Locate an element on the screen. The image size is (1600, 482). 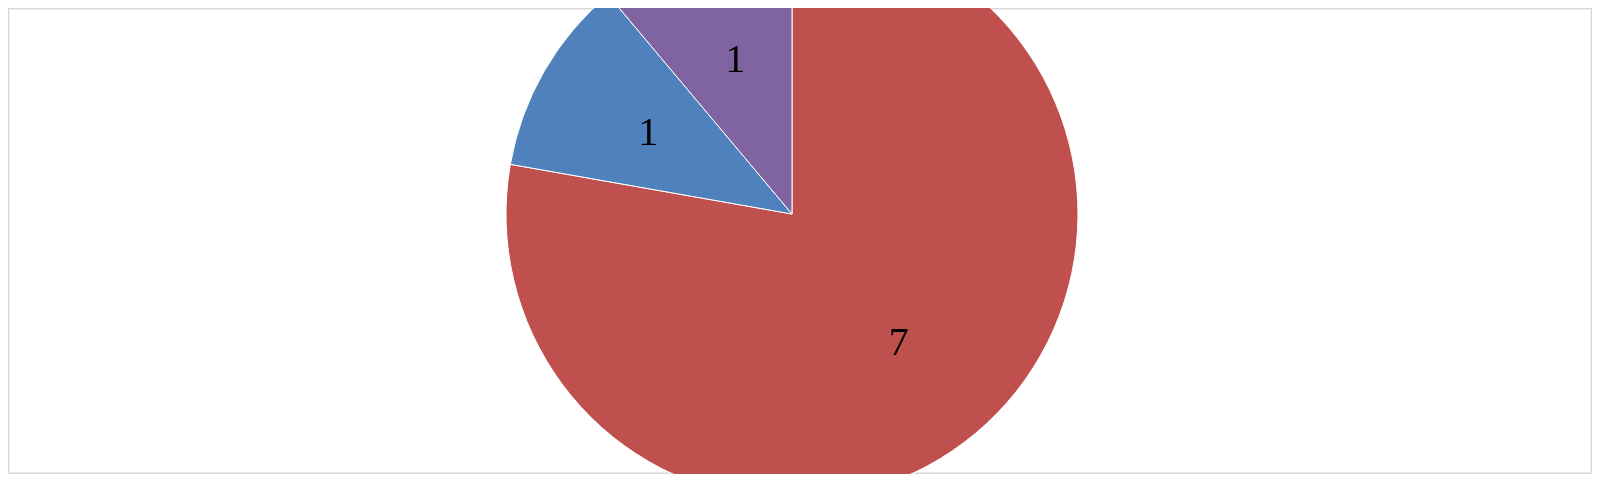
data-label: 7 is located at coordinates (898, 341).